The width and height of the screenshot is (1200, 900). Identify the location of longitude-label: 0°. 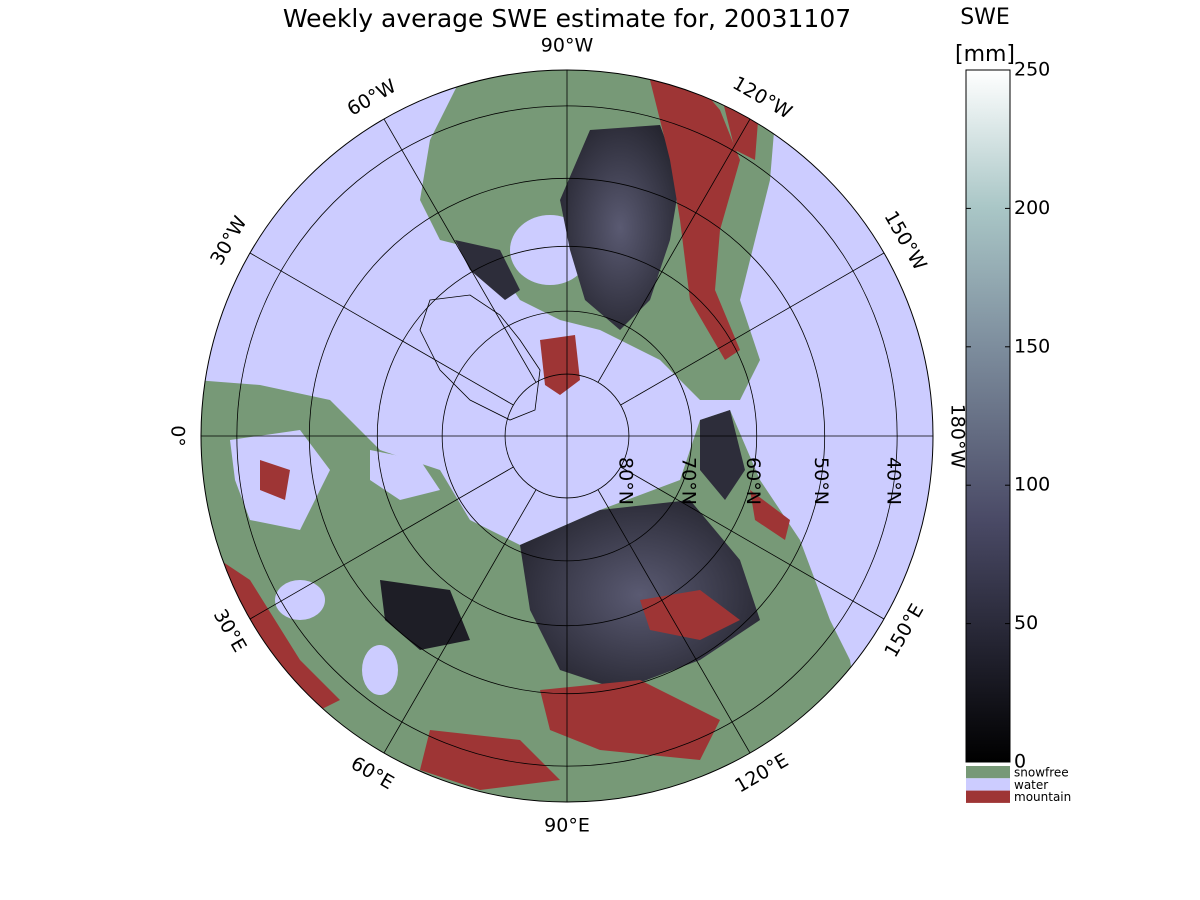
(178, 436).